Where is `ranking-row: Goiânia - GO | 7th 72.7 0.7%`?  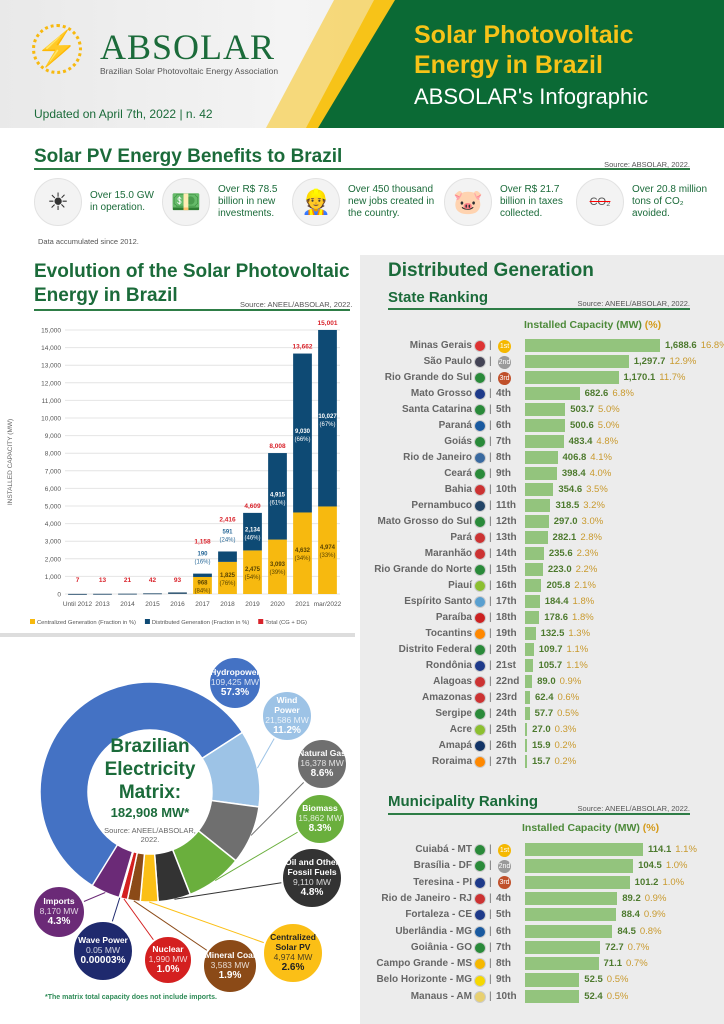 ranking-row: Goiânia - GO | 7th 72.7 0.7% is located at coordinates (542, 947).